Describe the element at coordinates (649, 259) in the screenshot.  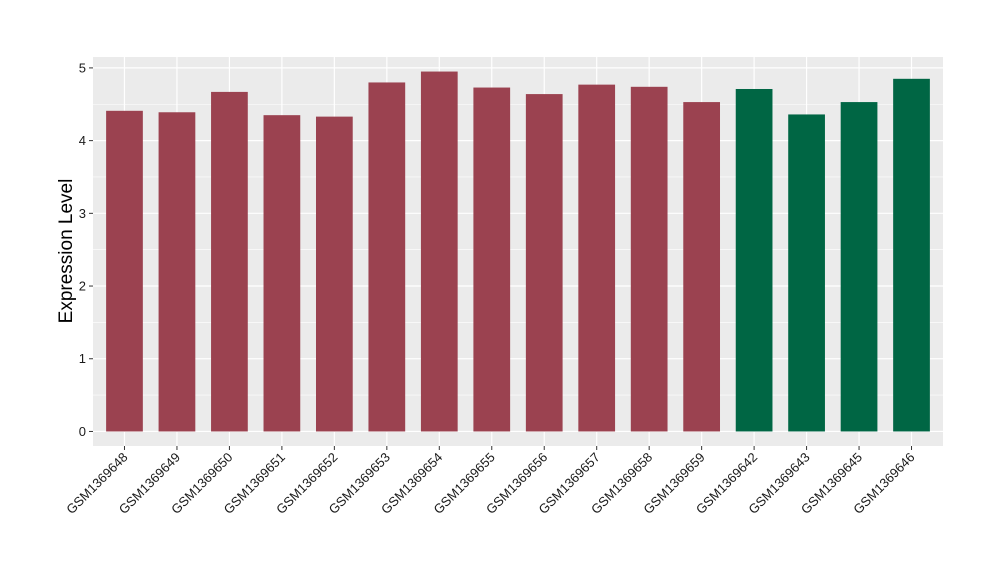
I see `bar-GSM1369658` at that location.